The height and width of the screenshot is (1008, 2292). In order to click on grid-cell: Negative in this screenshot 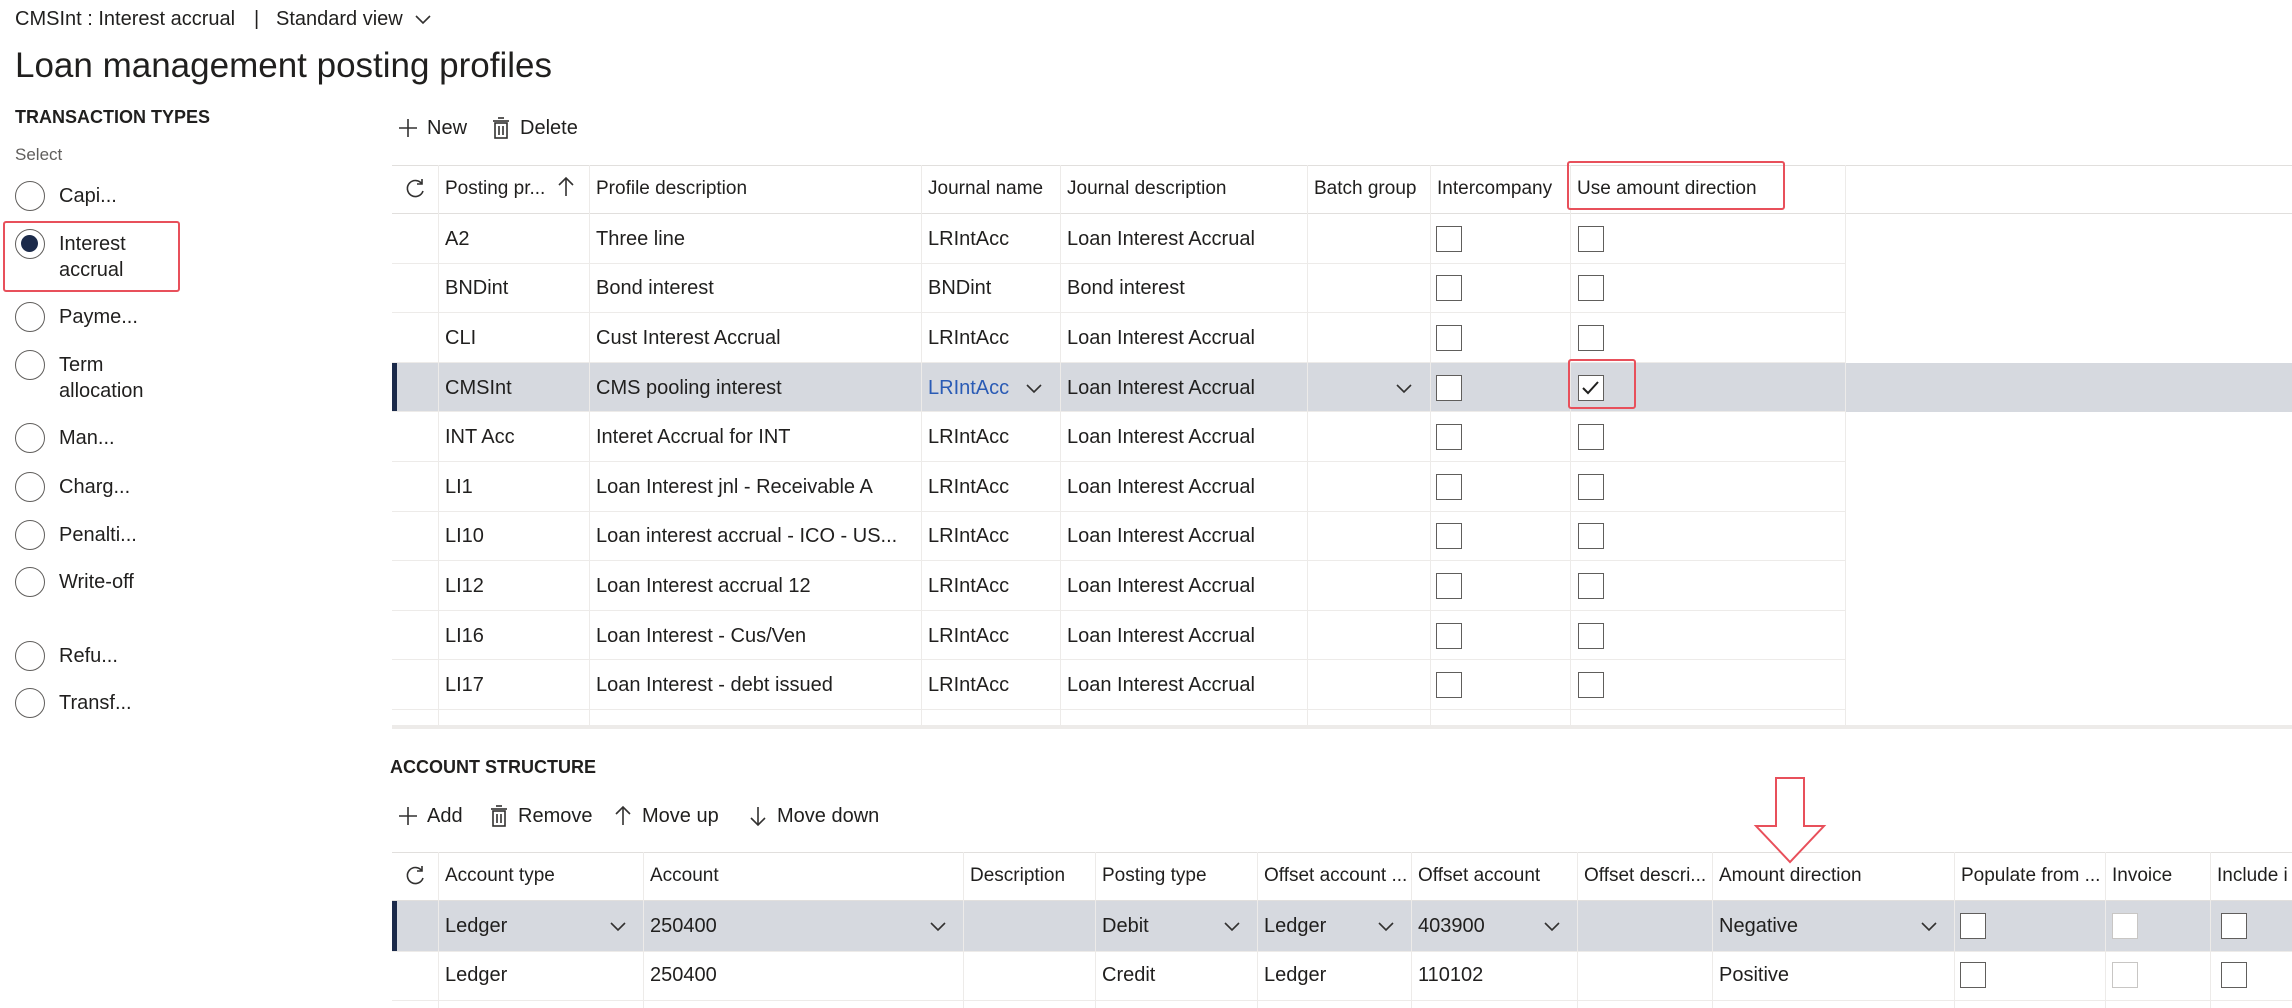, I will do `click(1758, 925)`.